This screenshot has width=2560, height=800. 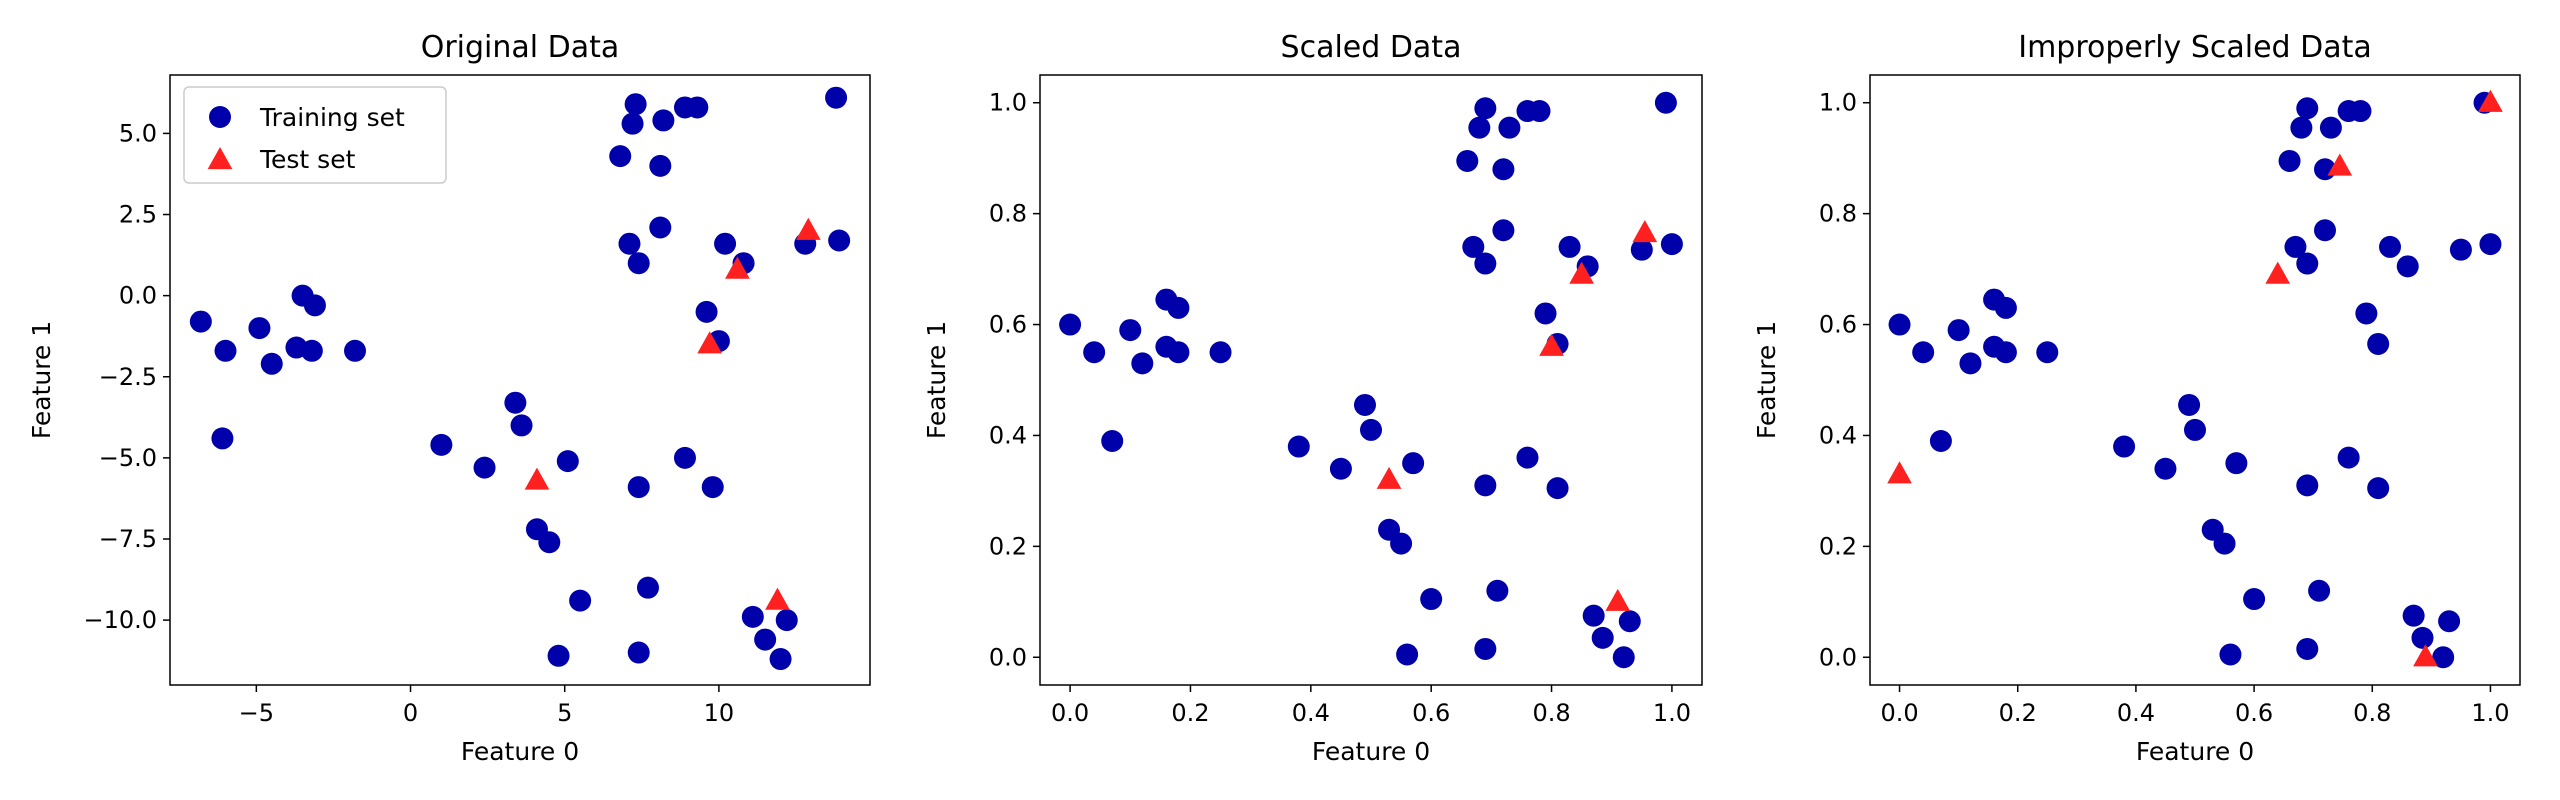 What do you see at coordinates (220, 158) in the screenshot?
I see `legend-marker-test-set` at bounding box center [220, 158].